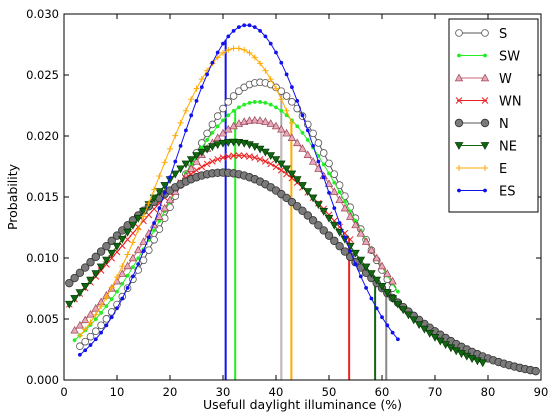 This screenshot has height=416, width=550. Describe the element at coordinates (42, 136) in the screenshot. I see `y-tick-label: 0.020` at that location.